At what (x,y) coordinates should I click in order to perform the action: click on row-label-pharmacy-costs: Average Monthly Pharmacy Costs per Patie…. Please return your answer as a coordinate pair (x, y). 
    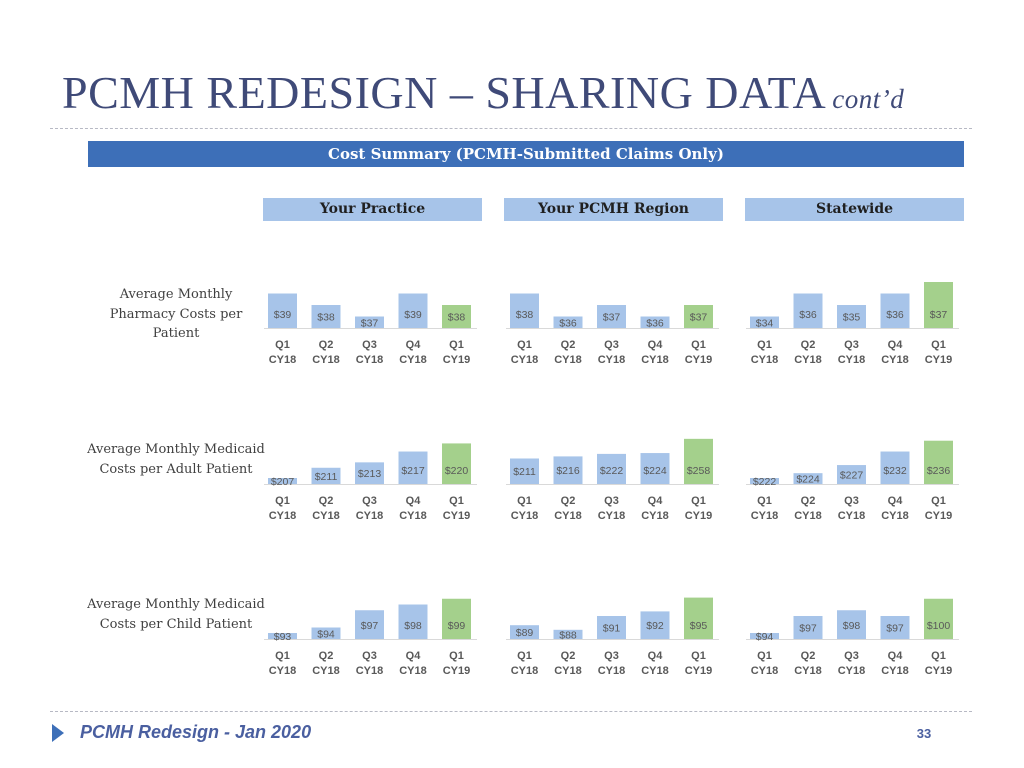
    Looking at the image, I should click on (176, 314).